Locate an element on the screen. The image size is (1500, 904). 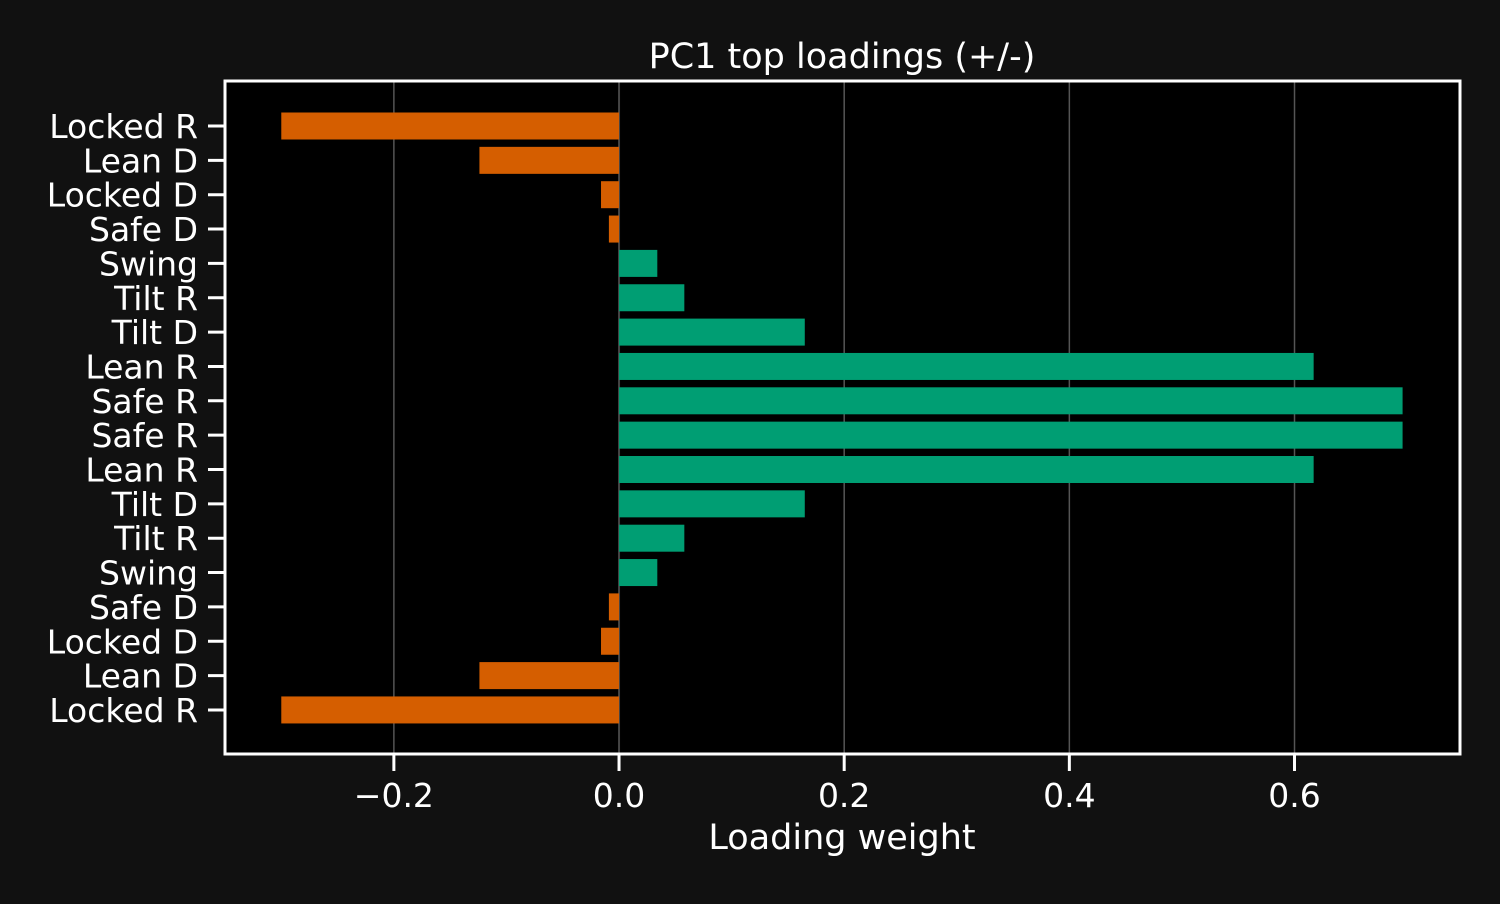
x-tick-label: 0.6 is located at coordinates (1294, 795).